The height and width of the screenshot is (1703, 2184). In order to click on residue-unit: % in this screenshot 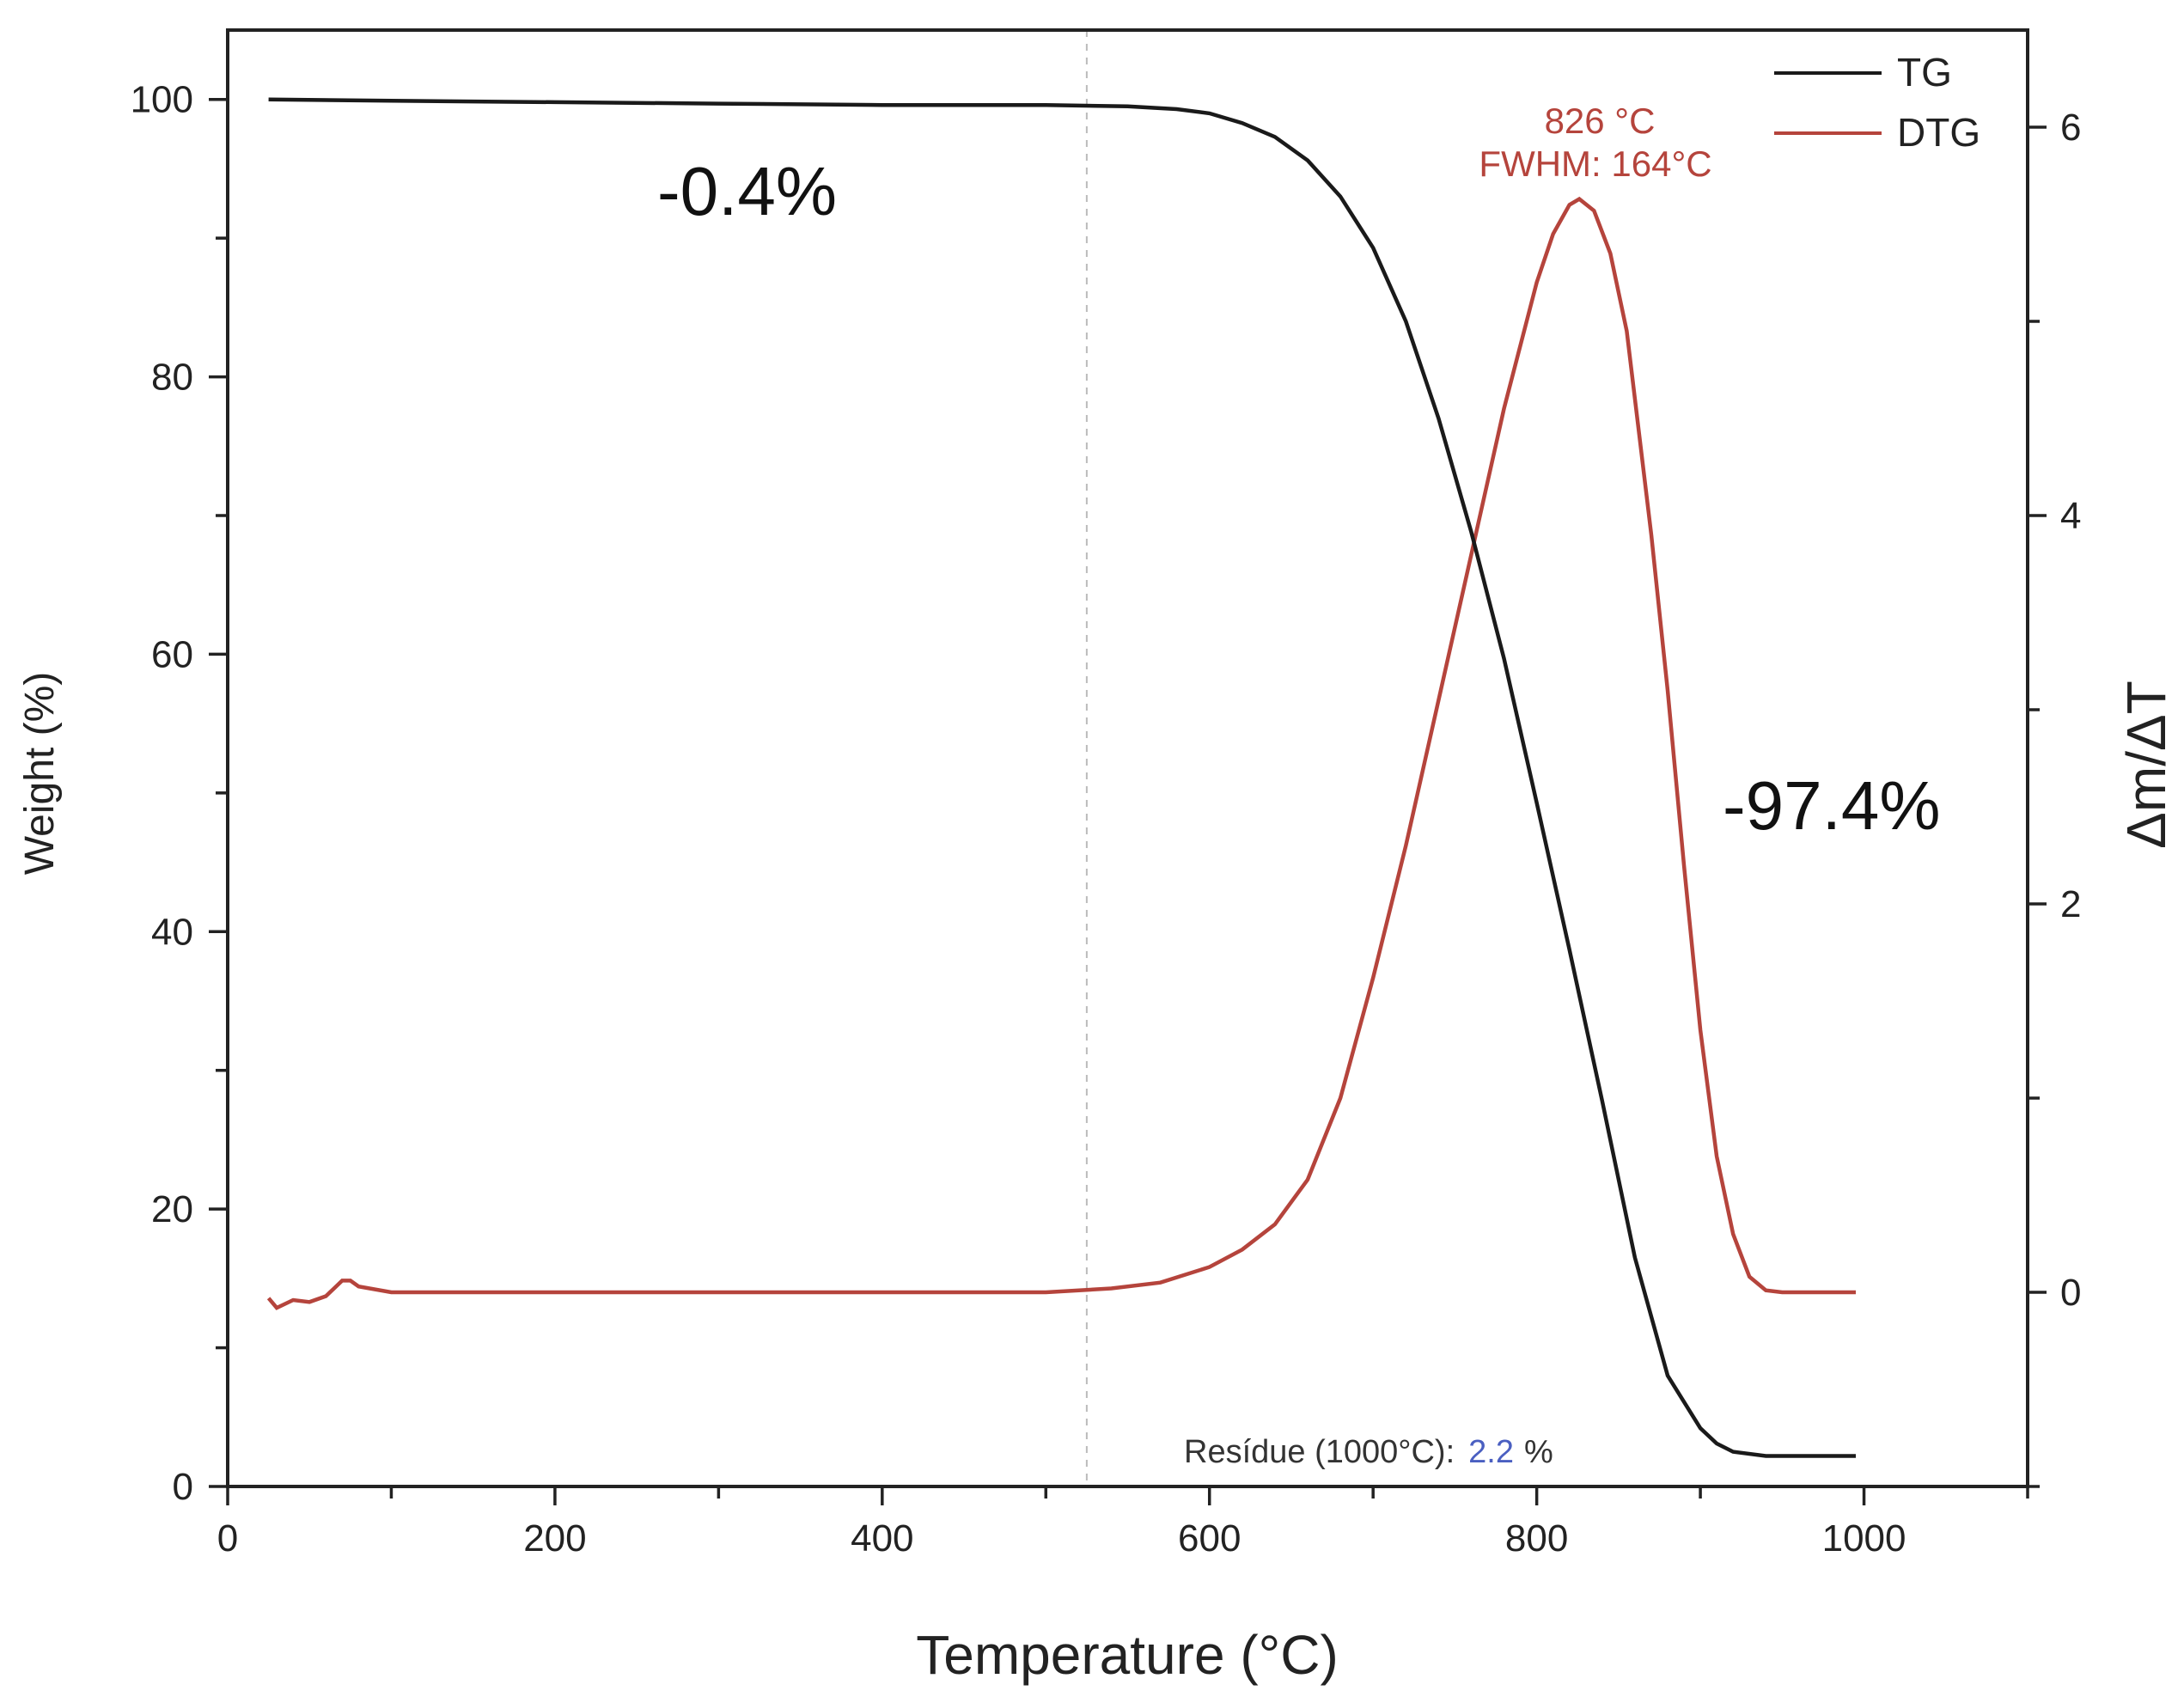, I will do `click(1538, 1452)`.